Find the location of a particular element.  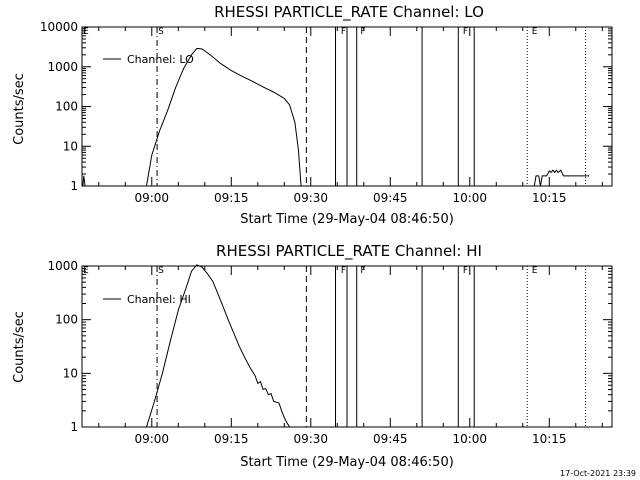

lo-y-axis-label: Counts/sec is located at coordinates (19, 109).